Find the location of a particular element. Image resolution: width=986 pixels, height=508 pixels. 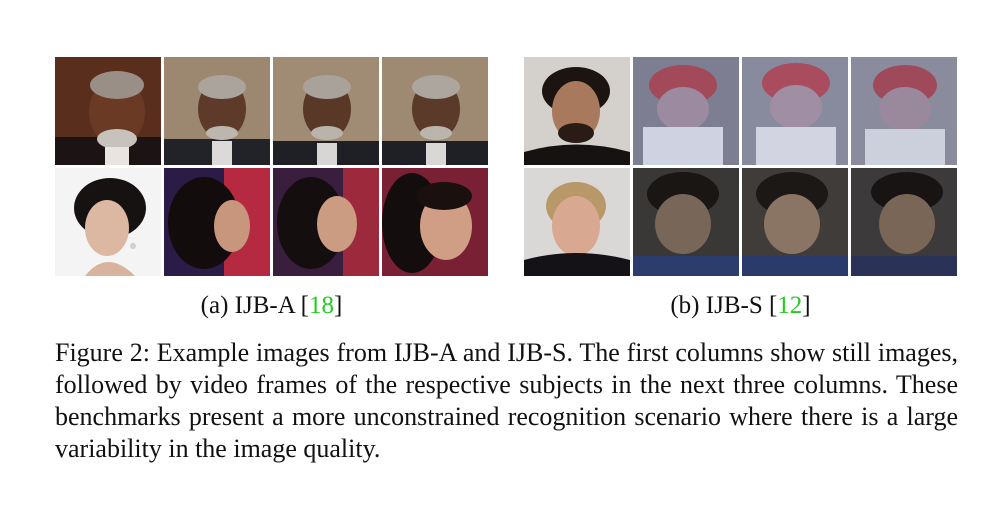

citation-link: 18 is located at coordinates (321, 305).